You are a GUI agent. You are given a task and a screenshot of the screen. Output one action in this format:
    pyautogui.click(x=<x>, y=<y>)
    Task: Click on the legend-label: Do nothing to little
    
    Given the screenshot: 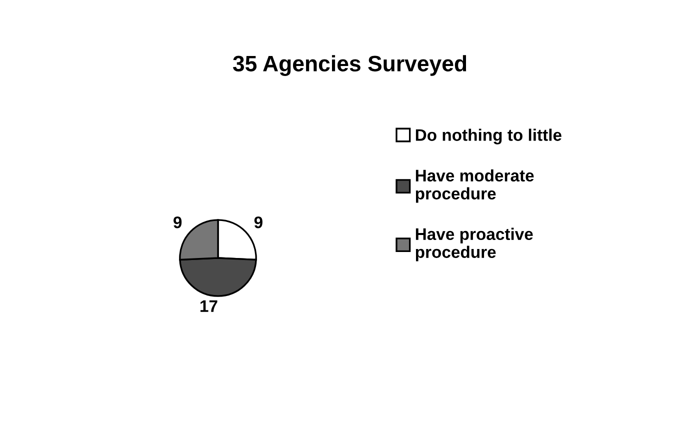 What is the action you would take?
    pyautogui.click(x=489, y=136)
    